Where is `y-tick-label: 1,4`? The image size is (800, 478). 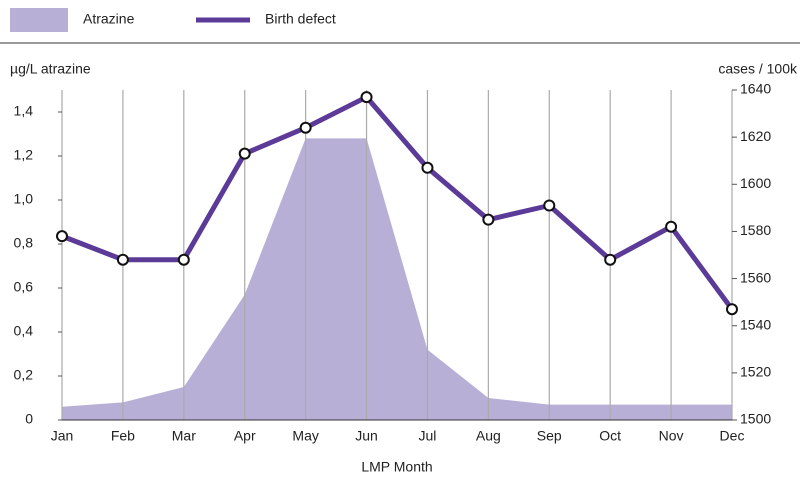 y-tick-label: 1,4 is located at coordinates (24, 111).